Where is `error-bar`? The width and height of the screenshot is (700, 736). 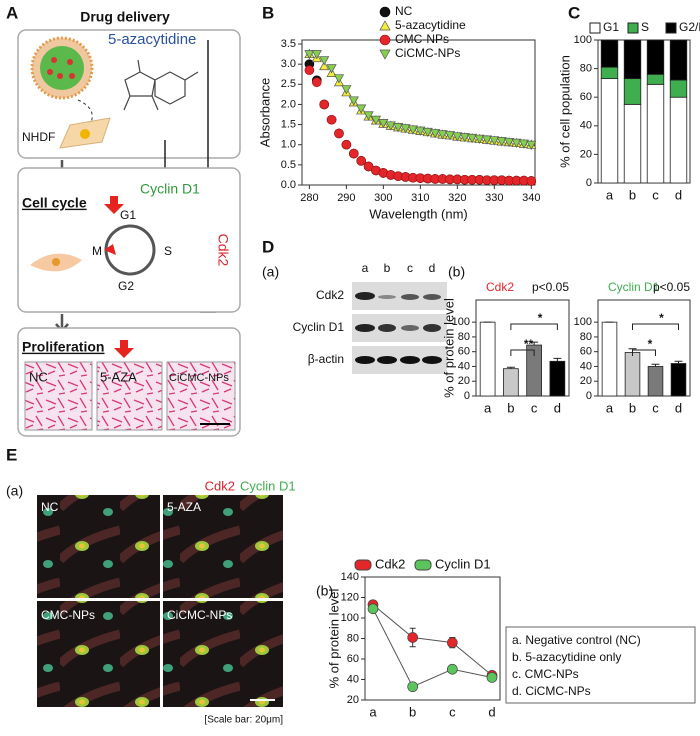
error-bar is located at coordinates (557, 359).